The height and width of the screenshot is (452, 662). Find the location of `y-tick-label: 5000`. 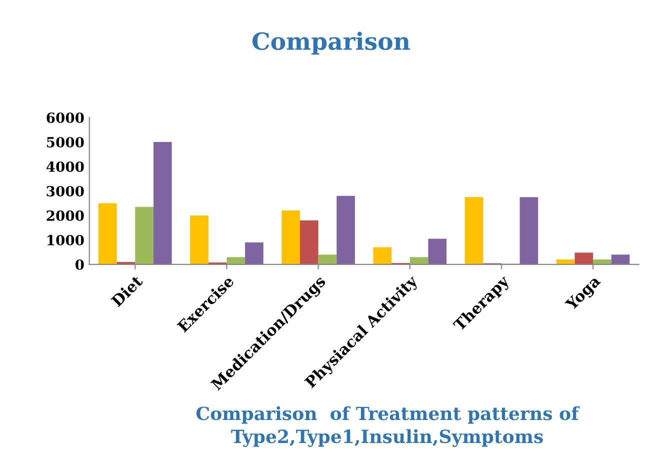

y-tick-label: 5000 is located at coordinates (65, 142).